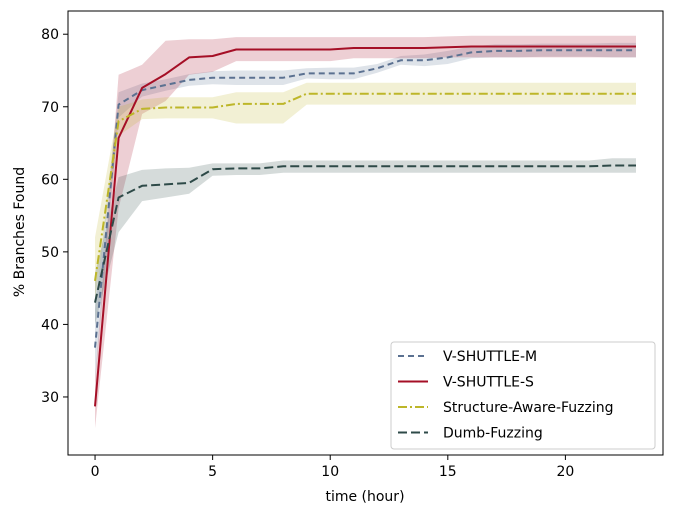 This screenshot has width=674, height=518. Describe the element at coordinates (565, 472) in the screenshot. I see `x-tick-label: 20` at that location.